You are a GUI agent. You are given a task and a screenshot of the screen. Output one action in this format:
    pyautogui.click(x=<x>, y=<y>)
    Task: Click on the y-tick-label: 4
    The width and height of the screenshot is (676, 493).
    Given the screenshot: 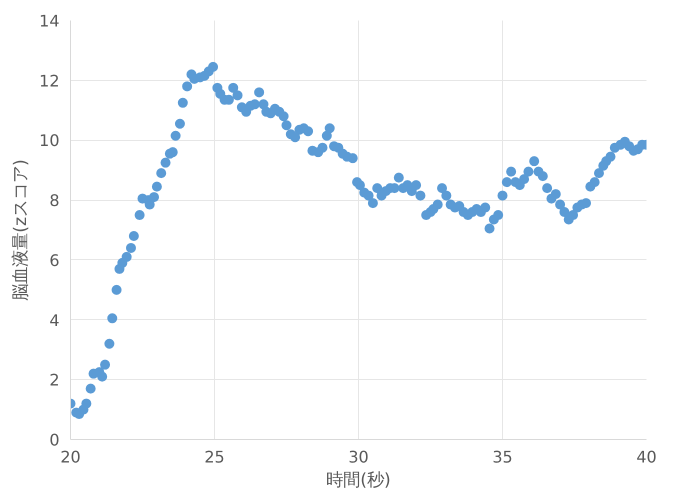 What is the action you would take?
    pyautogui.click(x=54, y=320)
    